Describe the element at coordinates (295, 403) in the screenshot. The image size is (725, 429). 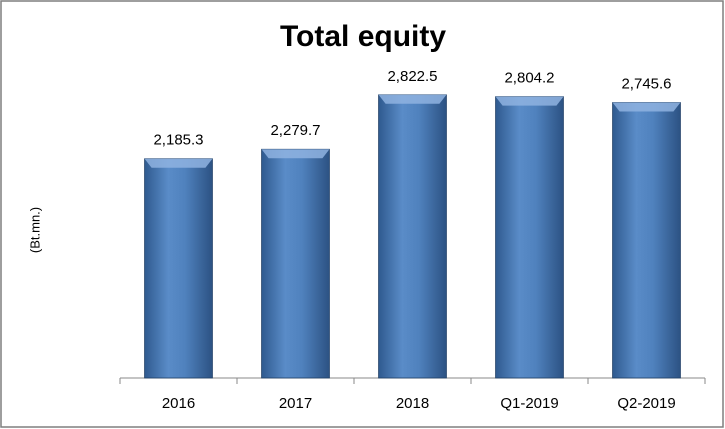
I see `x-tick-label: 2017` at that location.